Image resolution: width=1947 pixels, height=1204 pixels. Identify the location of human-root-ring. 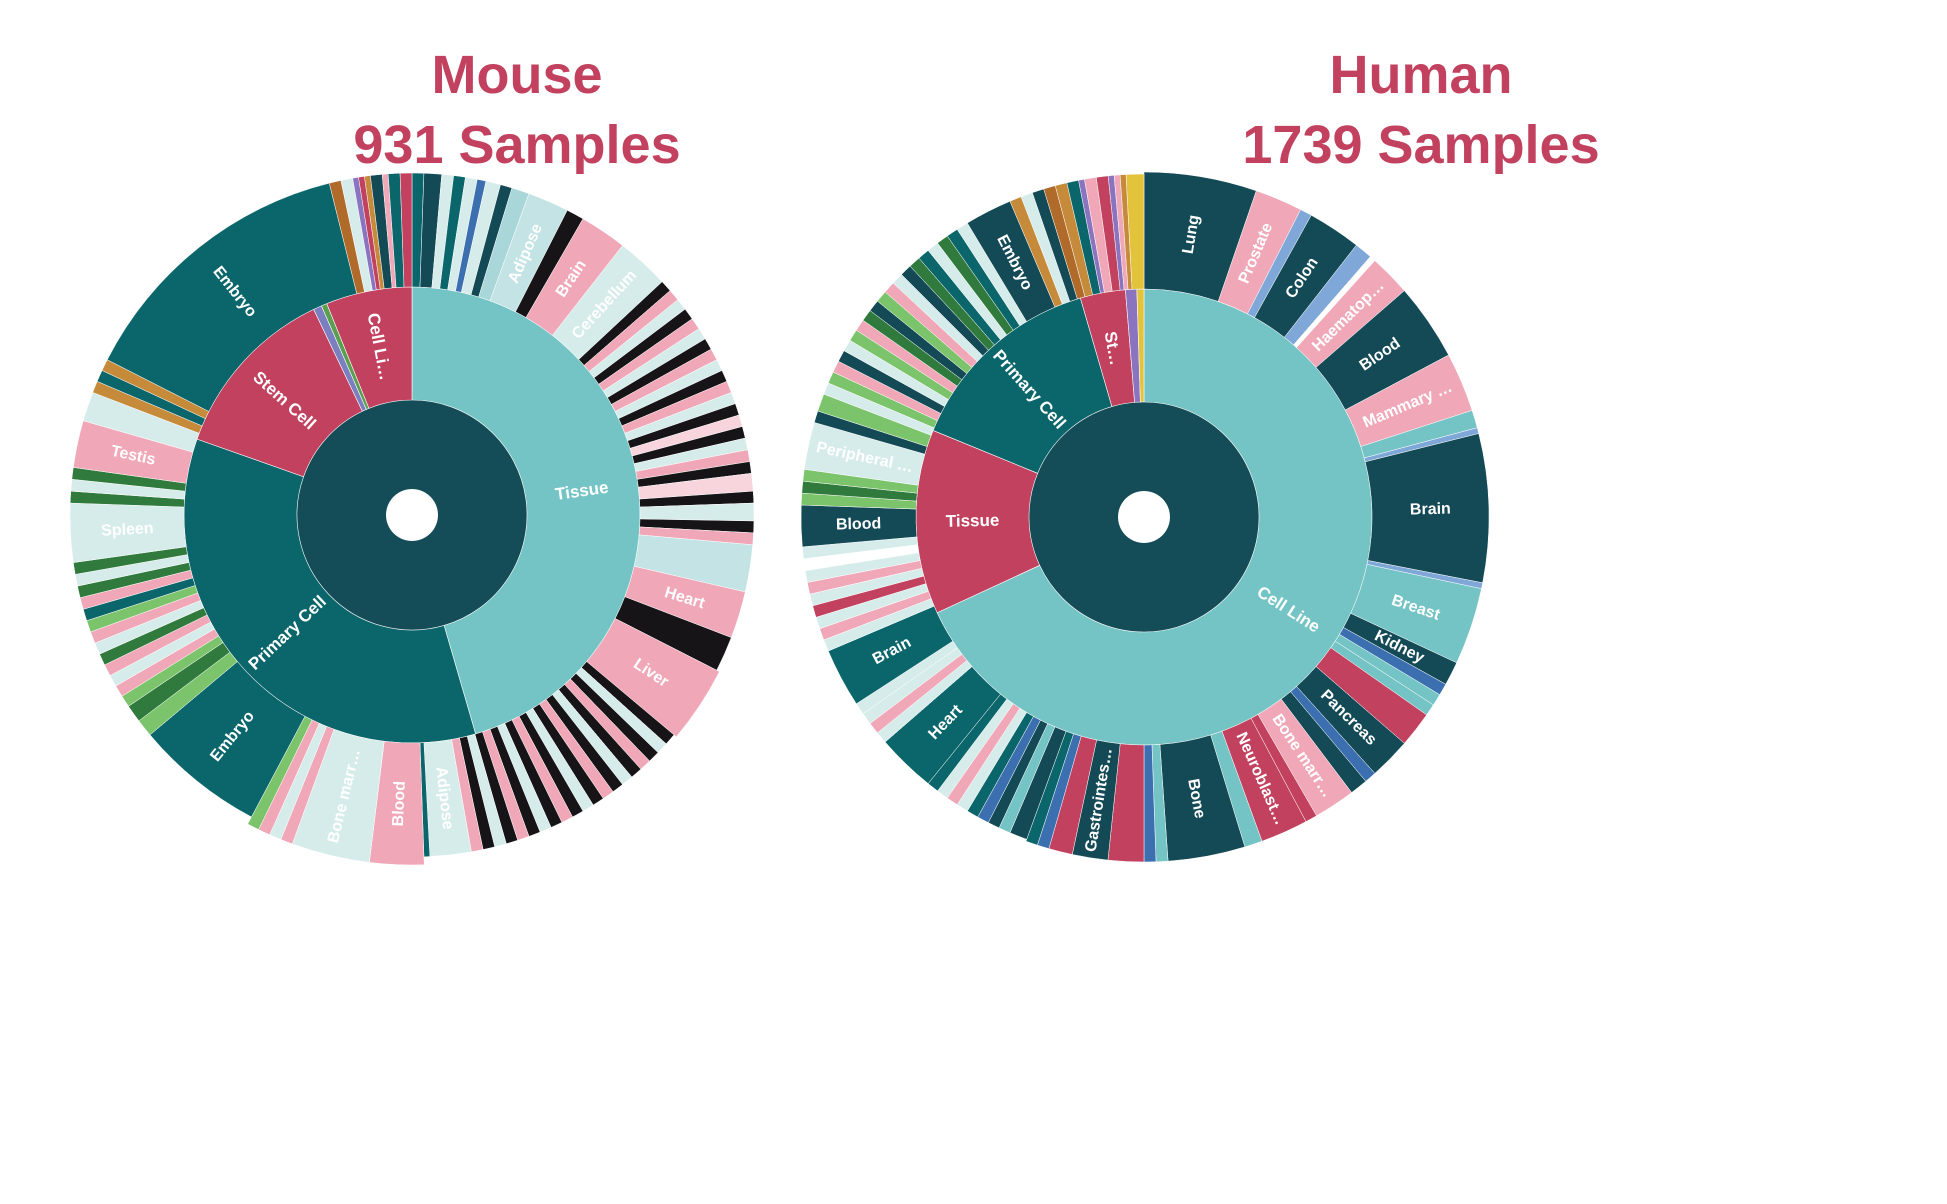
(1143, 517).